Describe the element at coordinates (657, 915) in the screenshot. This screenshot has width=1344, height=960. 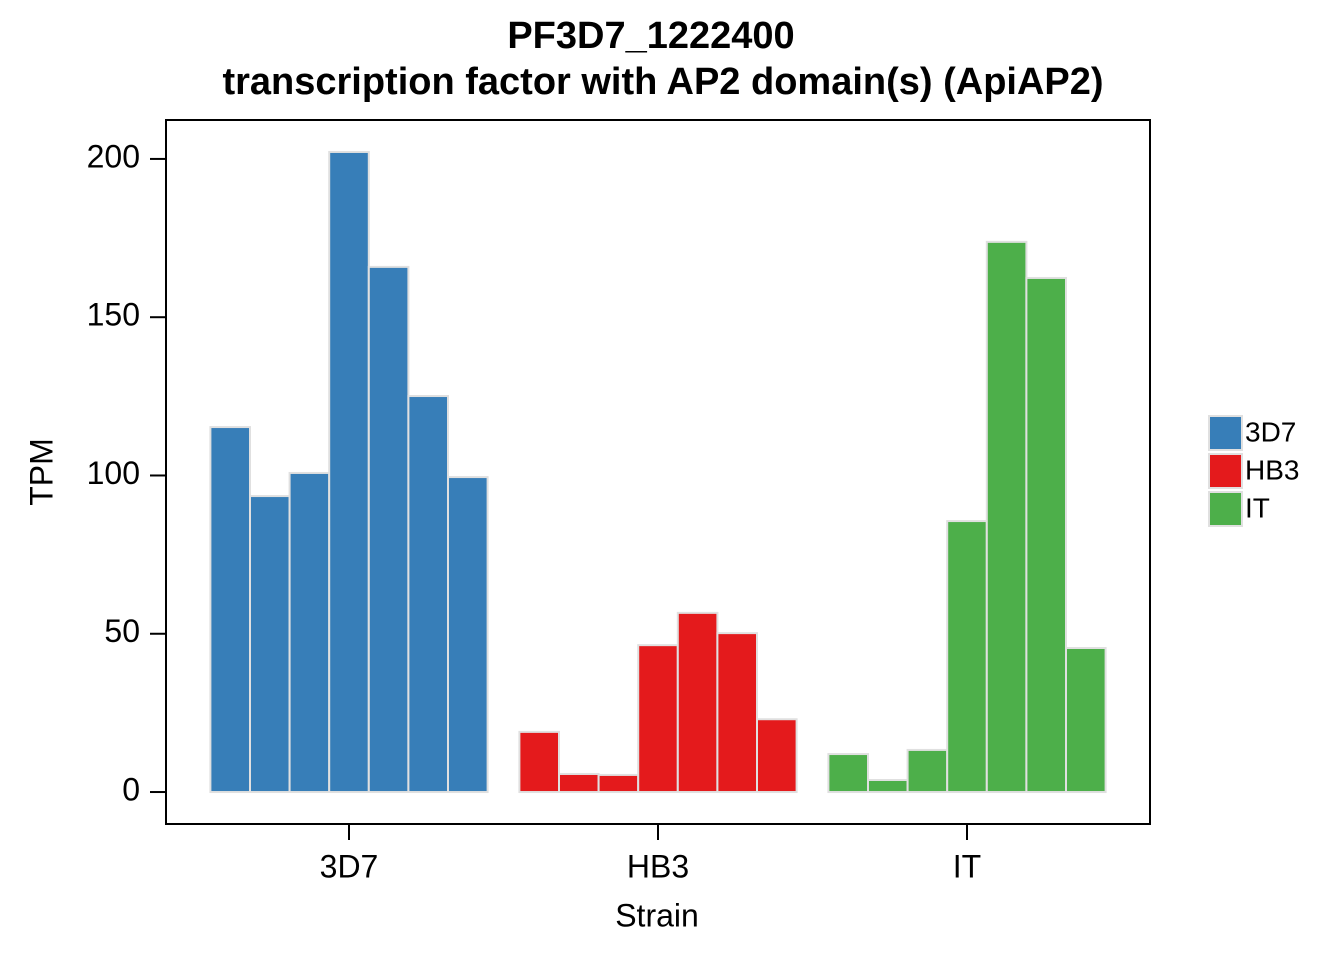
I see `x-axis-label: Strain` at that location.